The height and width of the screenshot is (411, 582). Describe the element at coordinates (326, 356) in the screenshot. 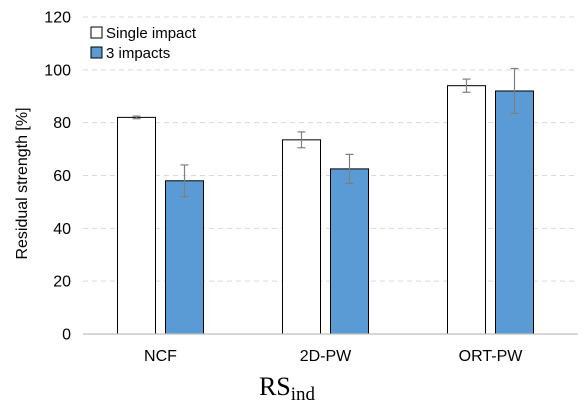

I see `x-tick-label: 2D-PW` at that location.